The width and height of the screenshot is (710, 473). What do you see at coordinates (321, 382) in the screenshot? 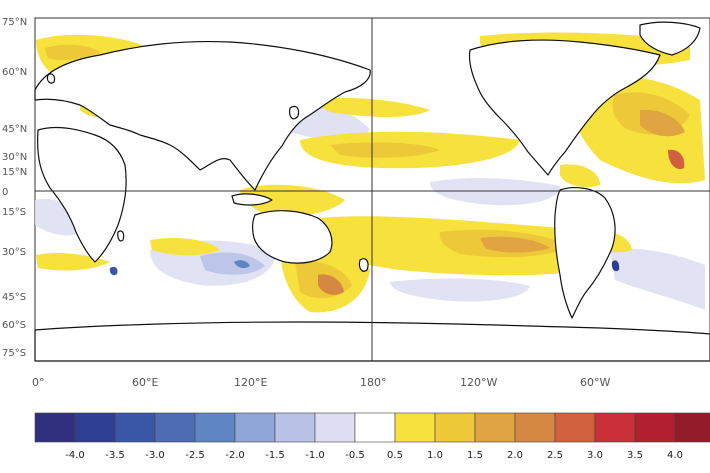
I see `longitude-labels: 0° 60°E 120°E 180° 120°W 60°W` at bounding box center [321, 382].